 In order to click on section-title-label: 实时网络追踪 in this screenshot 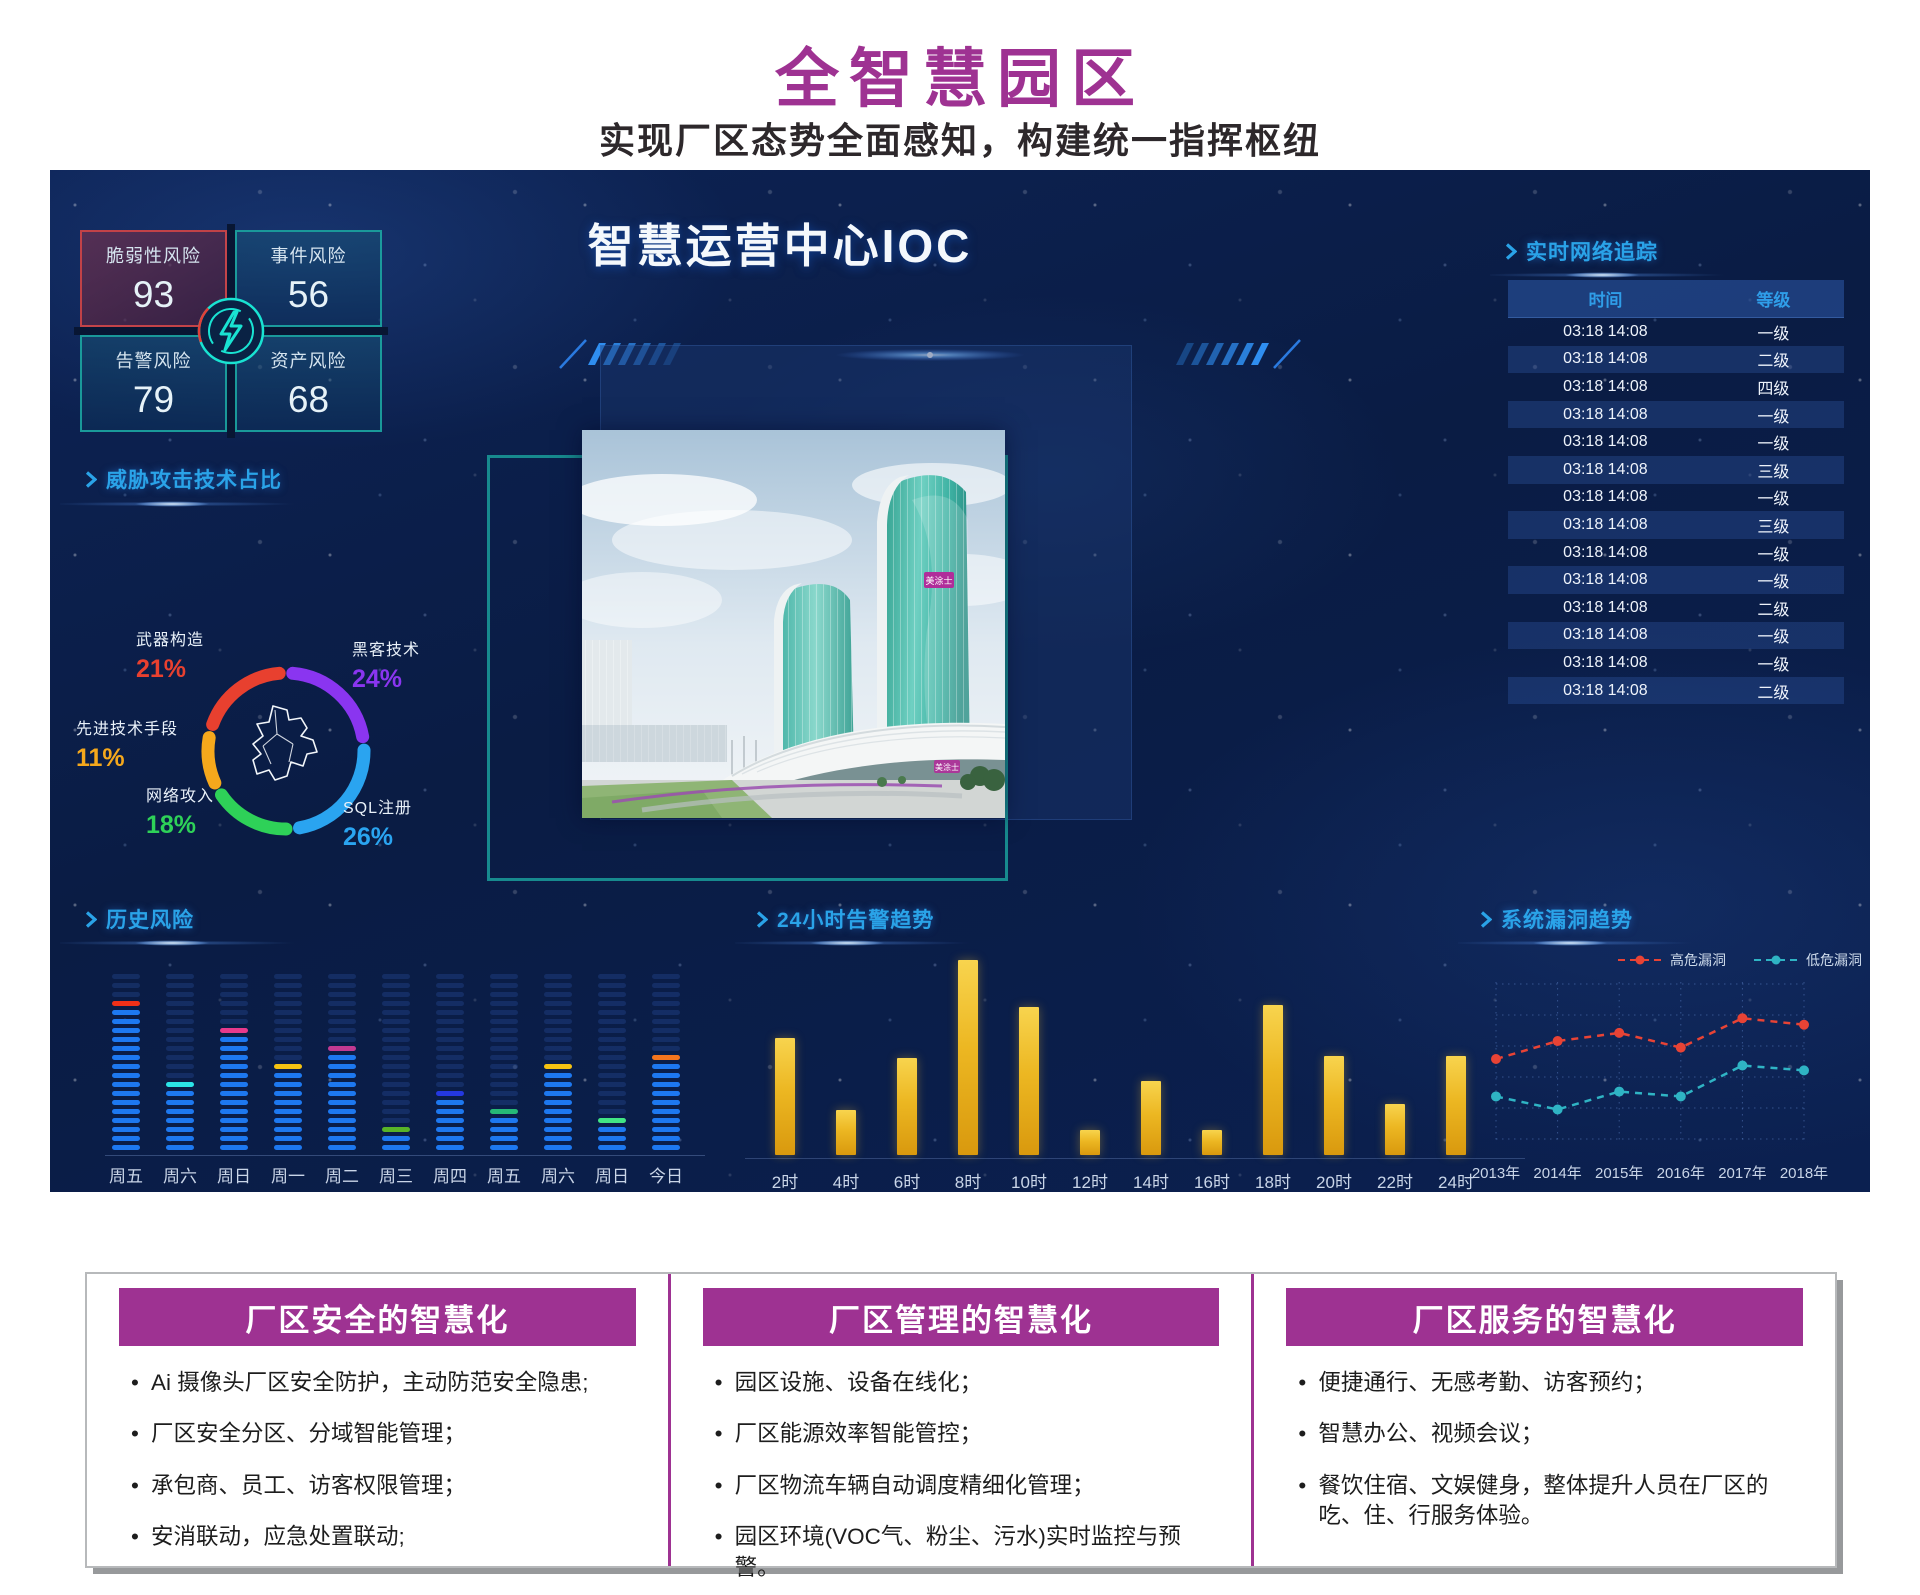, I will do `click(1592, 252)`.